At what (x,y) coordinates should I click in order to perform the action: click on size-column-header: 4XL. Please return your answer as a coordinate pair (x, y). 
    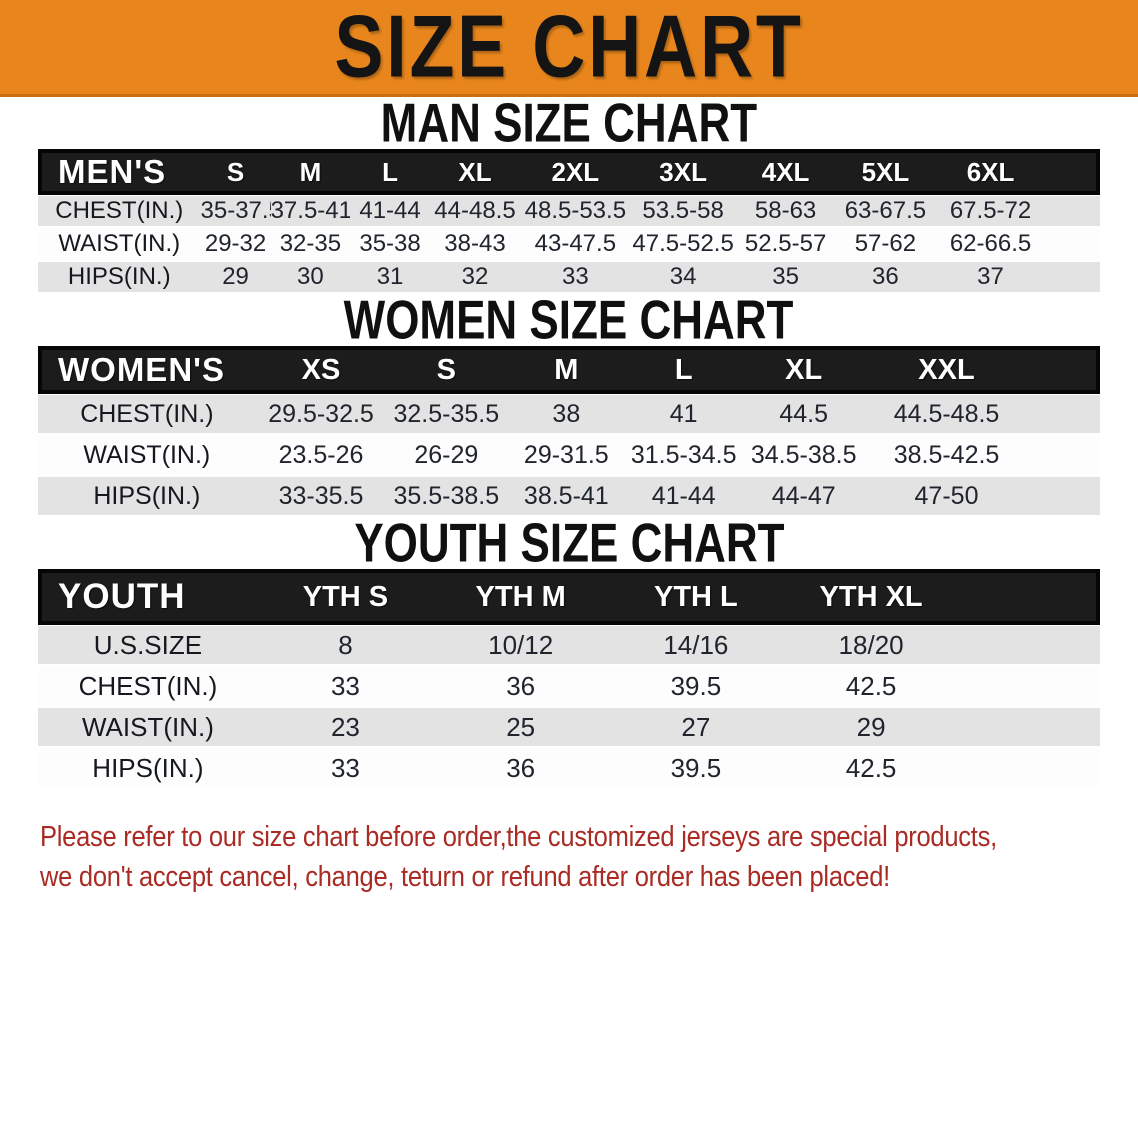
    Looking at the image, I should click on (785, 172).